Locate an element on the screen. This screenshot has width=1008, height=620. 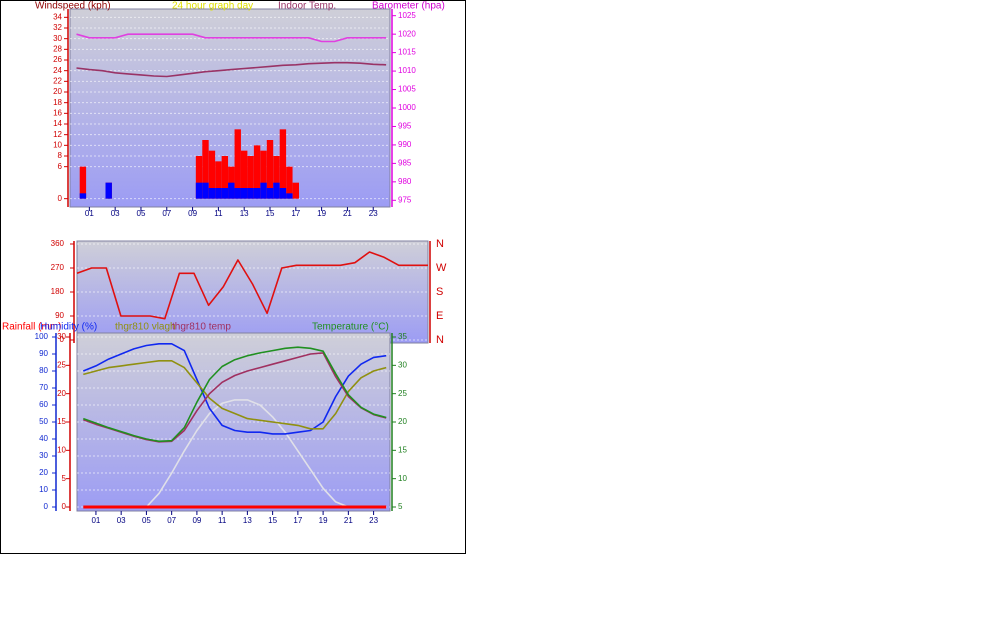
tick-label: 14 is located at coordinates (57, 123).